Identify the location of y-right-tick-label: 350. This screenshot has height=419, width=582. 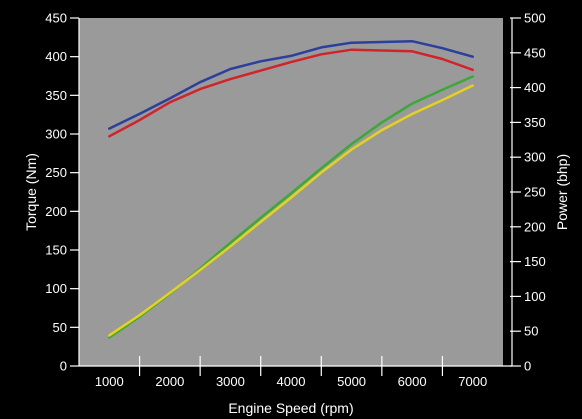
(535, 122).